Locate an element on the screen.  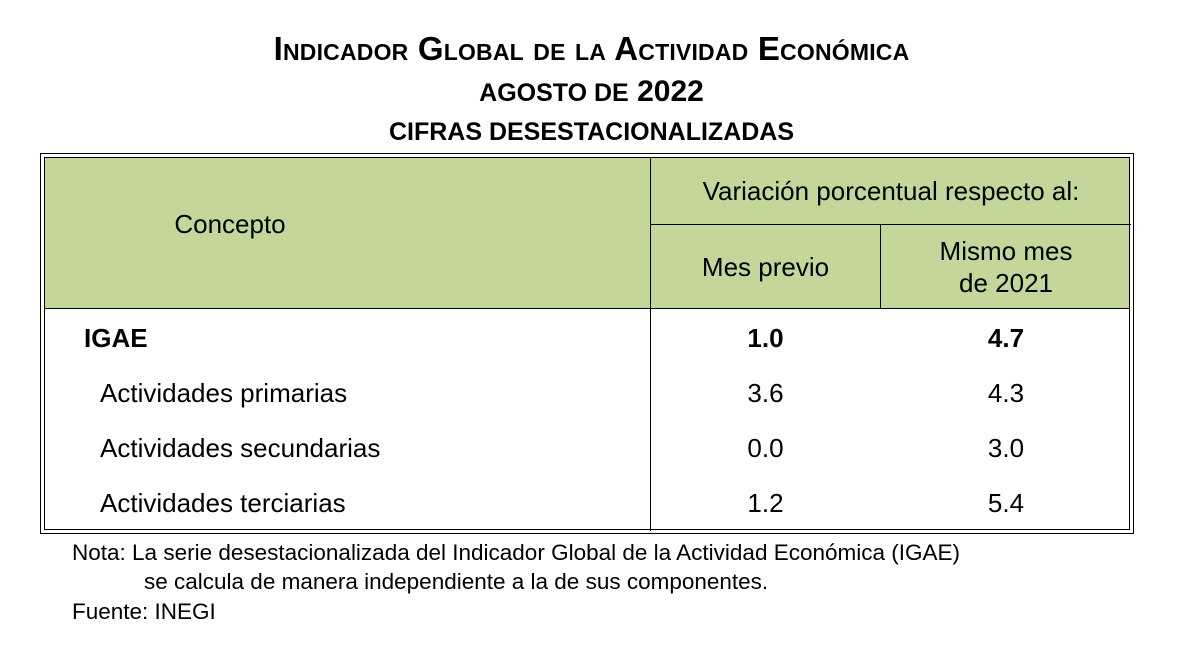
header-mismo-mes: Mismo mes de 2021 is located at coordinates (1006, 267).